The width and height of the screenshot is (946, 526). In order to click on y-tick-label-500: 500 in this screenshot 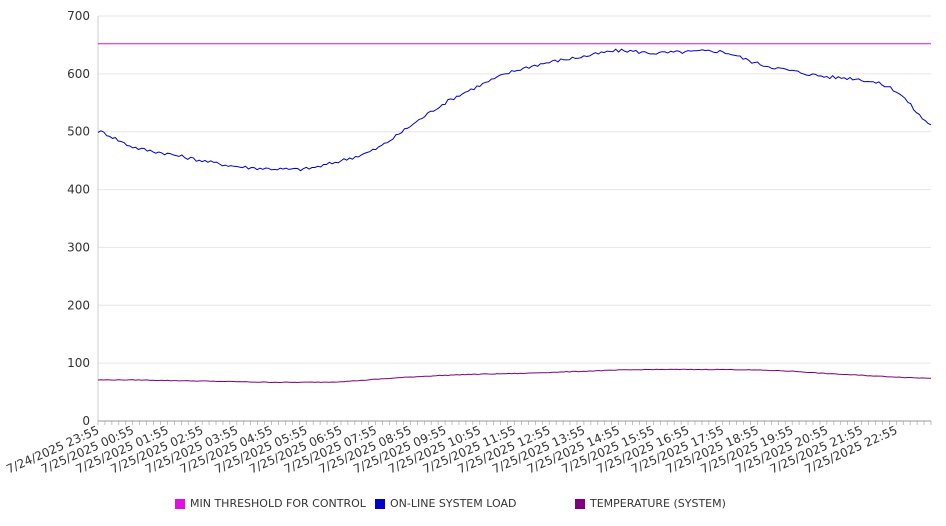, I will do `click(78, 132)`.